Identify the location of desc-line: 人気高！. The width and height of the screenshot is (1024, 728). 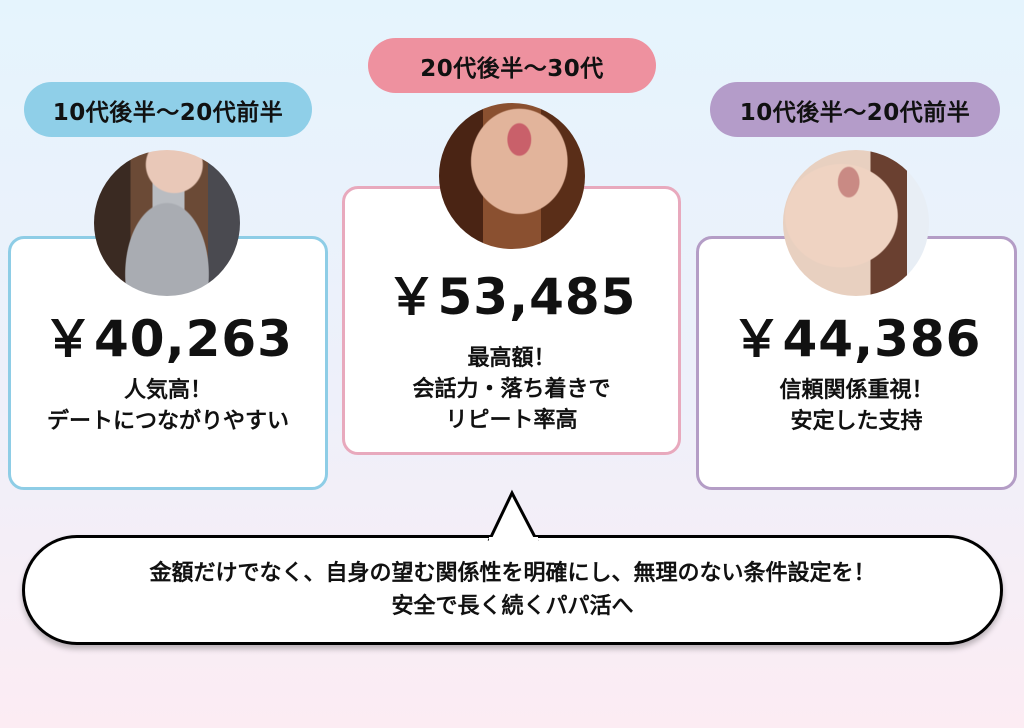
(167, 390).